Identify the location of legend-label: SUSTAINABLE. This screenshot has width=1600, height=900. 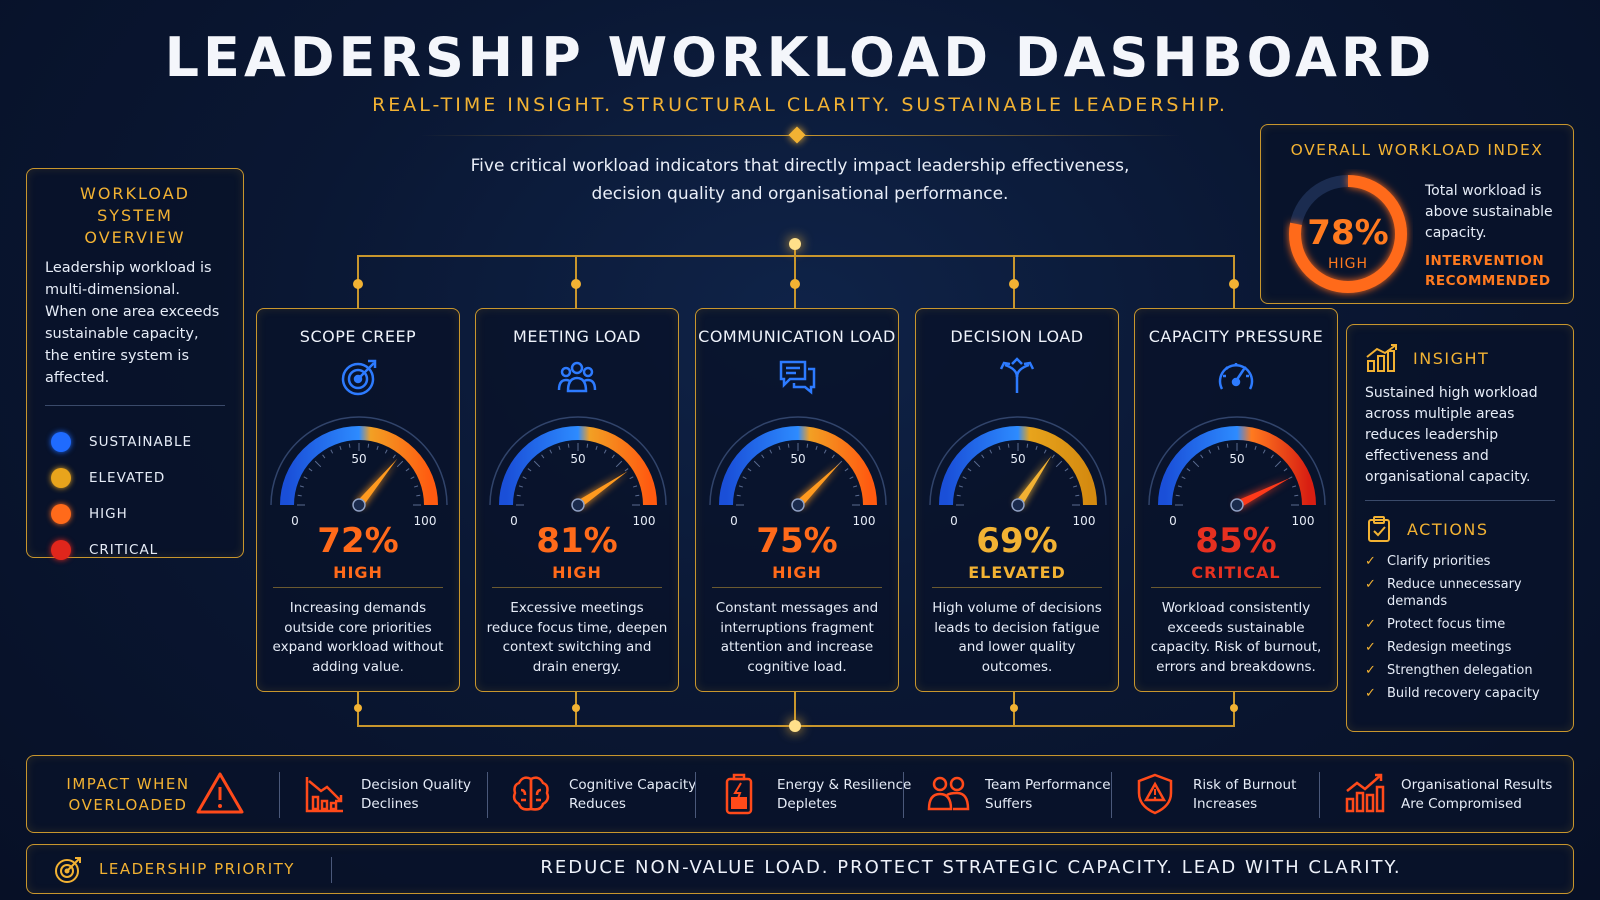
(141, 442).